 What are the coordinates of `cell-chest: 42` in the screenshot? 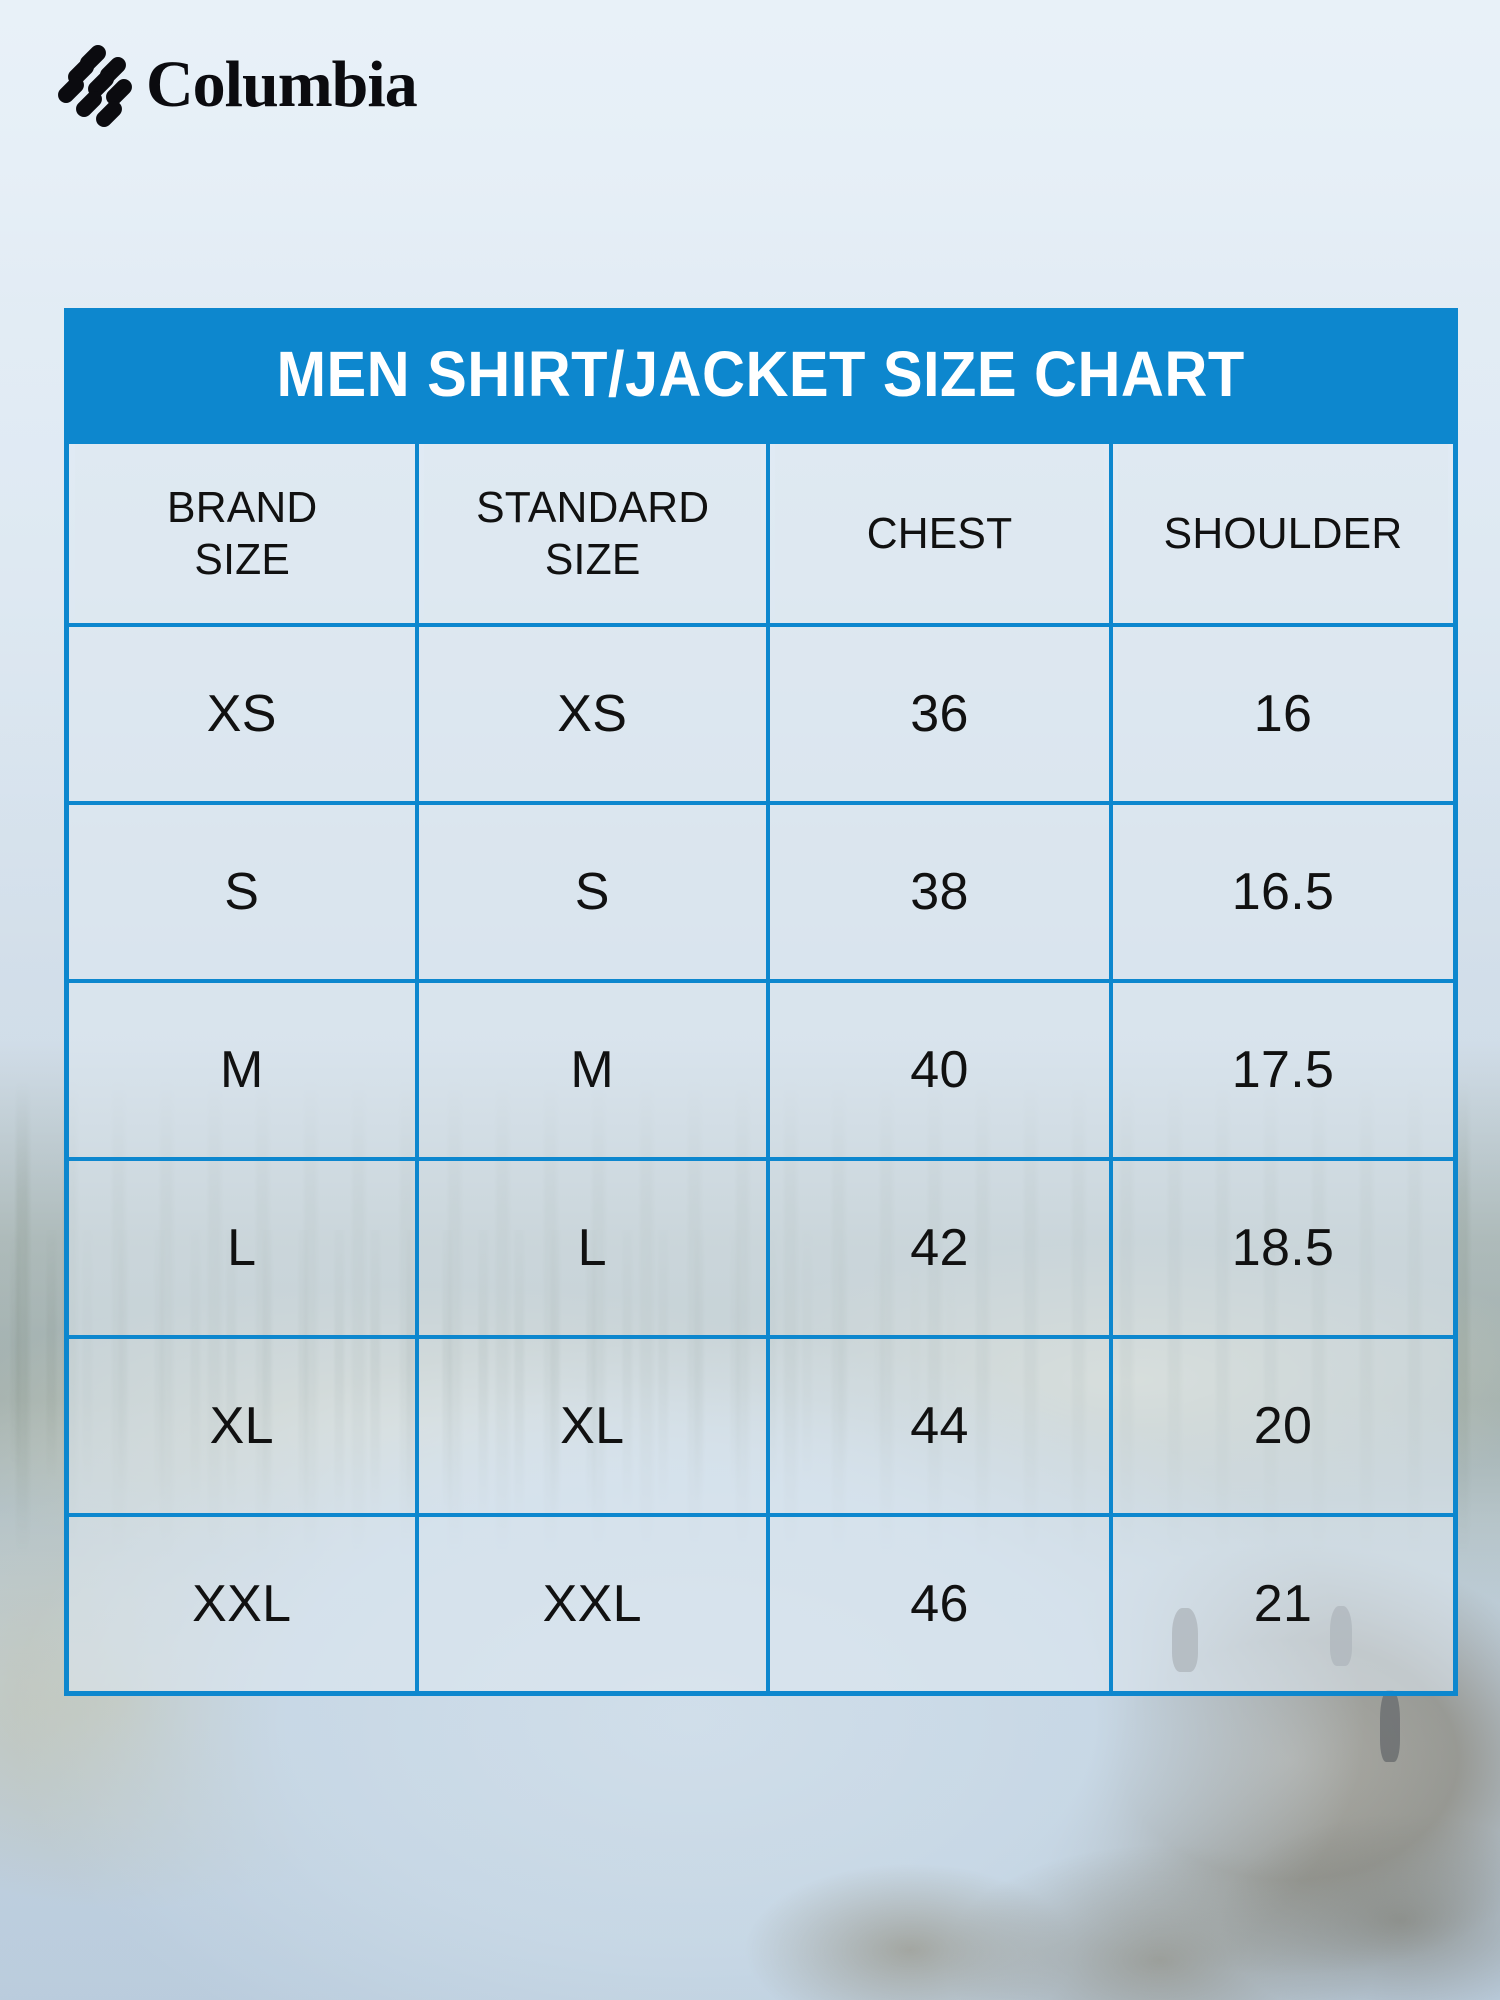 It's located at (939, 1248).